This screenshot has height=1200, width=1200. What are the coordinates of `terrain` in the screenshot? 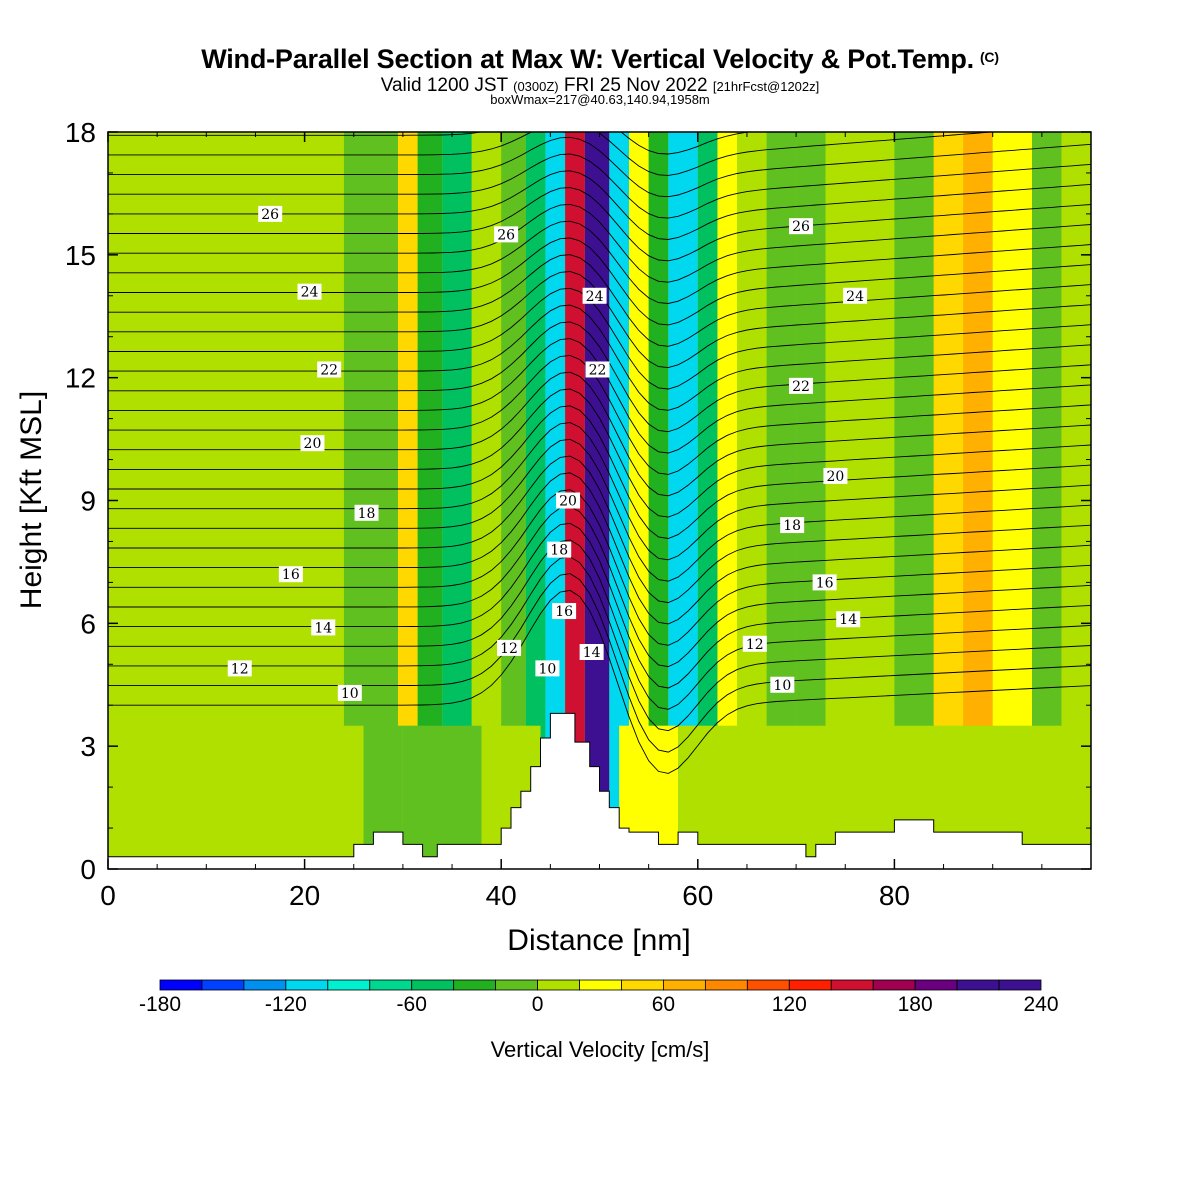 It's located at (599, 790).